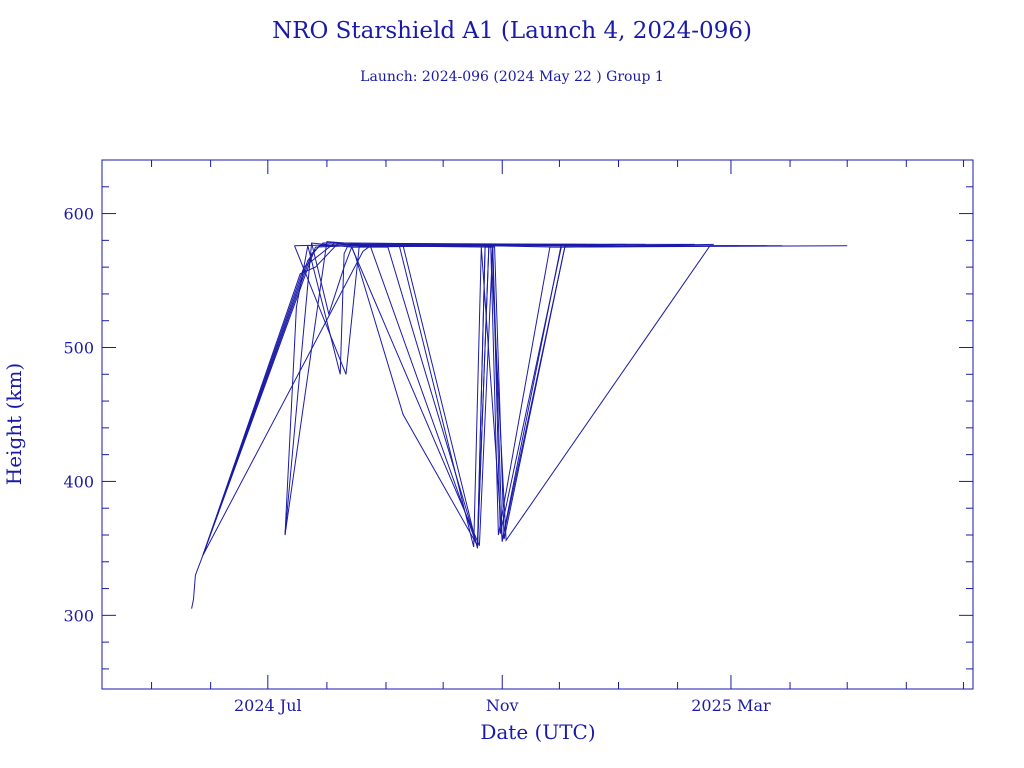 This screenshot has width=1024, height=768. I want to click on x-tick-label: Nov, so click(502, 705).